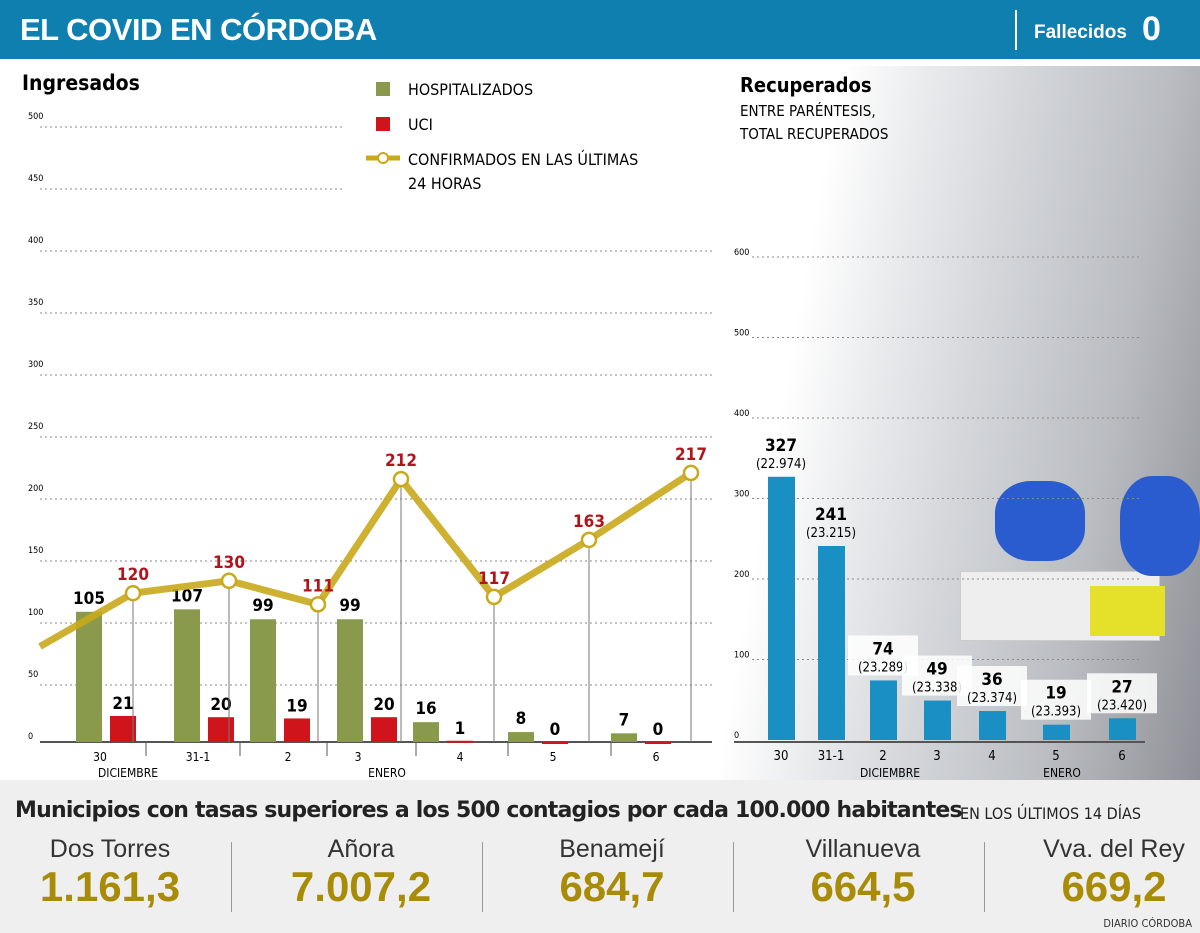 The width and height of the screenshot is (1200, 933). What do you see at coordinates (460, 729) in the screenshot?
I see `bar-label: 1` at bounding box center [460, 729].